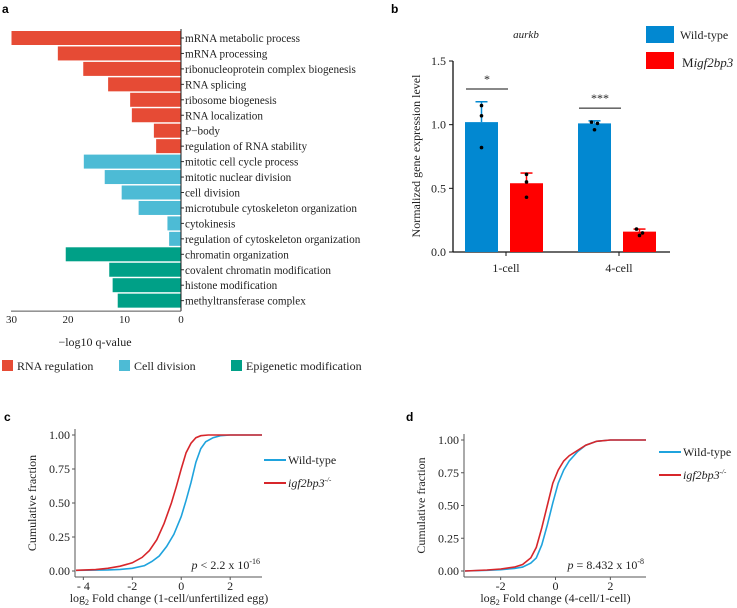  Describe the element at coordinates (660, 34) in the screenshot. I see `legend-swatch-wild-type` at that location.